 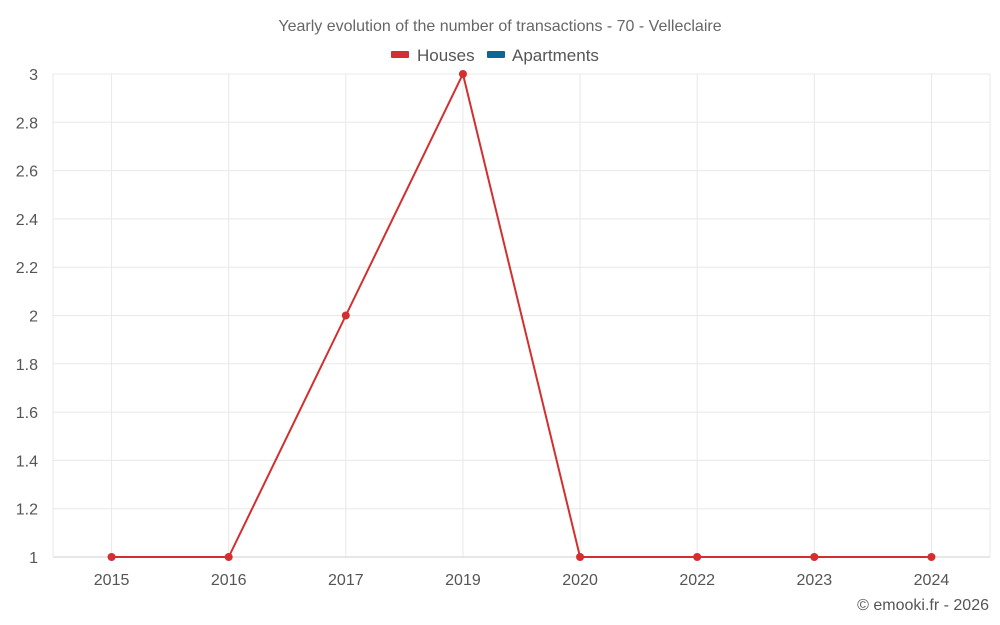 What do you see at coordinates (27, 461) in the screenshot?
I see `y-tick-label: 1.4` at bounding box center [27, 461].